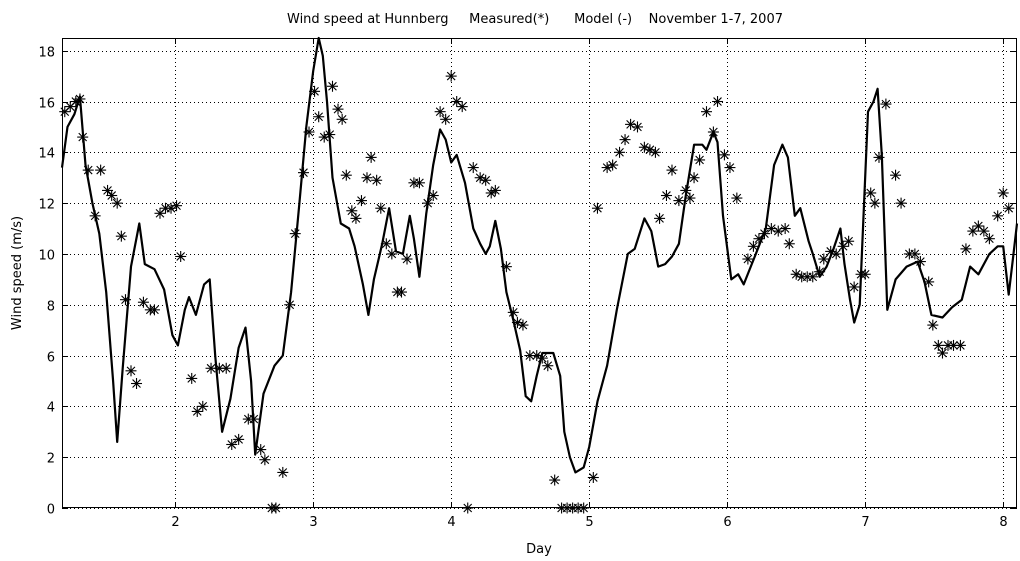 The height and width of the screenshot is (561, 1020). What do you see at coordinates (46, 205) in the screenshot?
I see `y-tick-label: 12` at bounding box center [46, 205].